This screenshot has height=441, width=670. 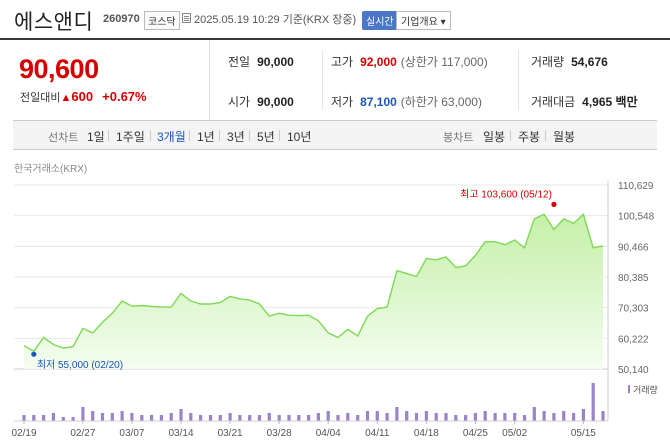 I want to click on tab-weekly: 주봉, so click(x=529, y=137).